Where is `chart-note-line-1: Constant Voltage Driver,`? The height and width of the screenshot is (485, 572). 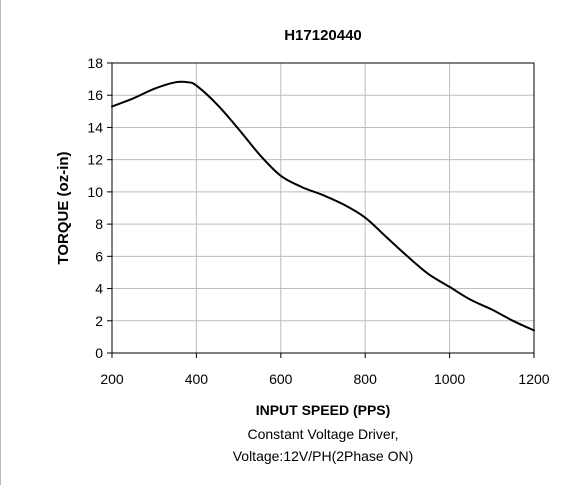
chart-note-line-1: Constant Voltage Driver, is located at coordinates (323, 434).